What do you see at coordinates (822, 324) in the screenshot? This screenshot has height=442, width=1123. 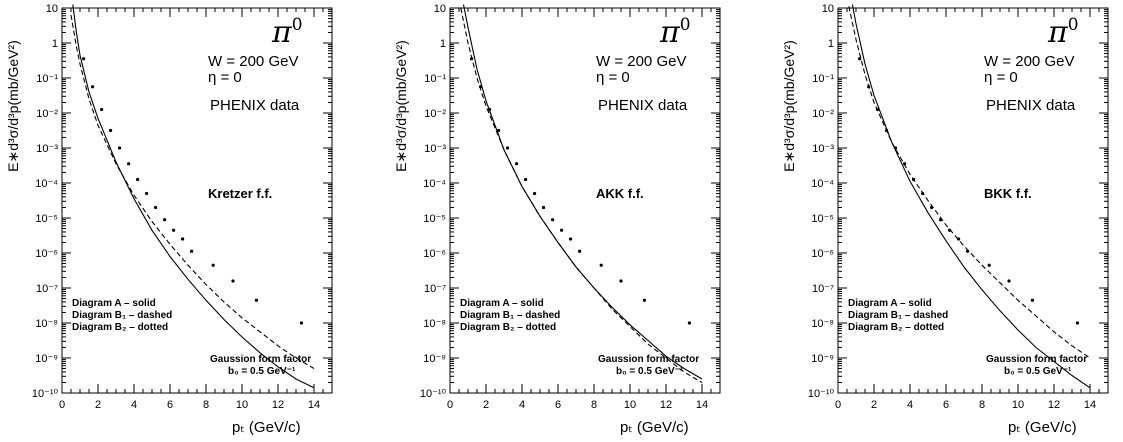 I see `y-tick-label: 10⁻⁸` at bounding box center [822, 324].